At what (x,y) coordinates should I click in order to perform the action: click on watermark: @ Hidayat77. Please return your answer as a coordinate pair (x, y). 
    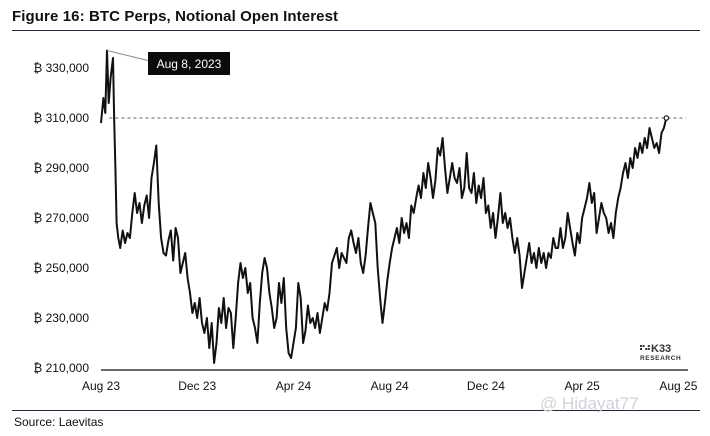
    Looking at the image, I should click on (589, 403).